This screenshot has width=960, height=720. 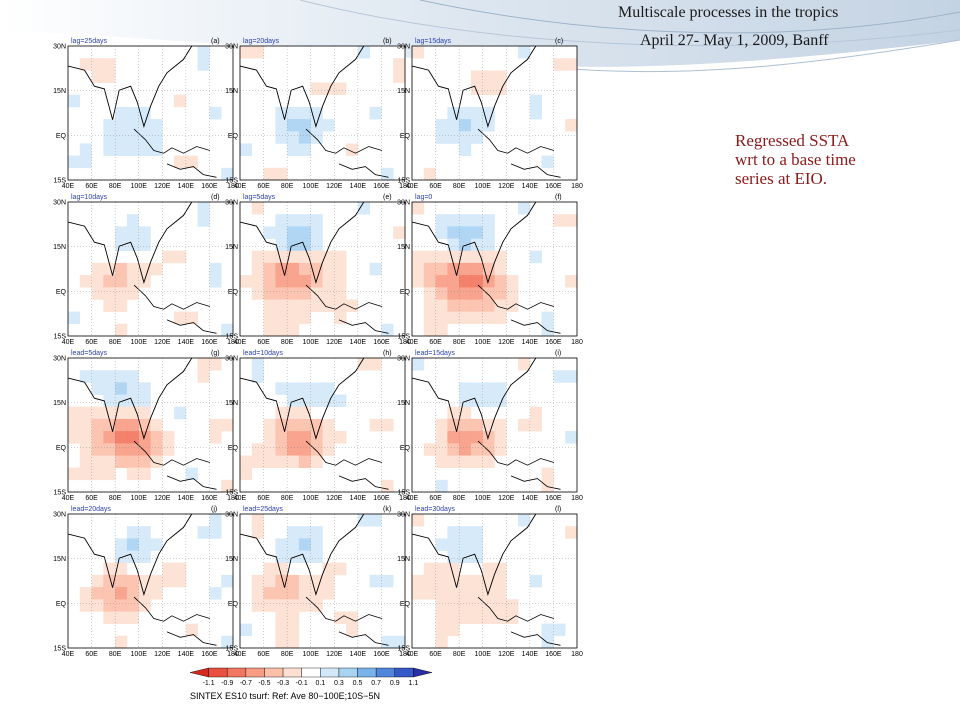 What do you see at coordinates (558, 353) in the screenshot?
I see `panel-id-label: (i)` at bounding box center [558, 353].